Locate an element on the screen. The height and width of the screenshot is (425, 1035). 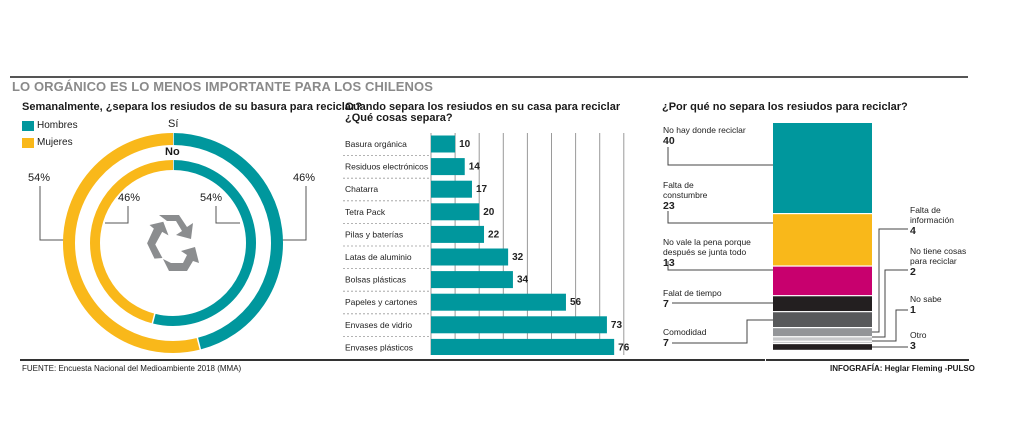
leader-line-no-hombres is located at coordinates (227, 215).